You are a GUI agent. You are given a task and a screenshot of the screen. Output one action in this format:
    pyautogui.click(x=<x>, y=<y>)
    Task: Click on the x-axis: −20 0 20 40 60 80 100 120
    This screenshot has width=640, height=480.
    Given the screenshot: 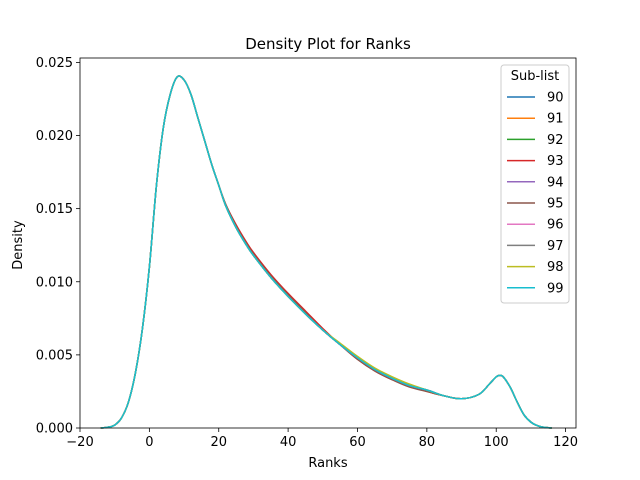 What is the action you would take?
    pyautogui.click(x=322, y=439)
    